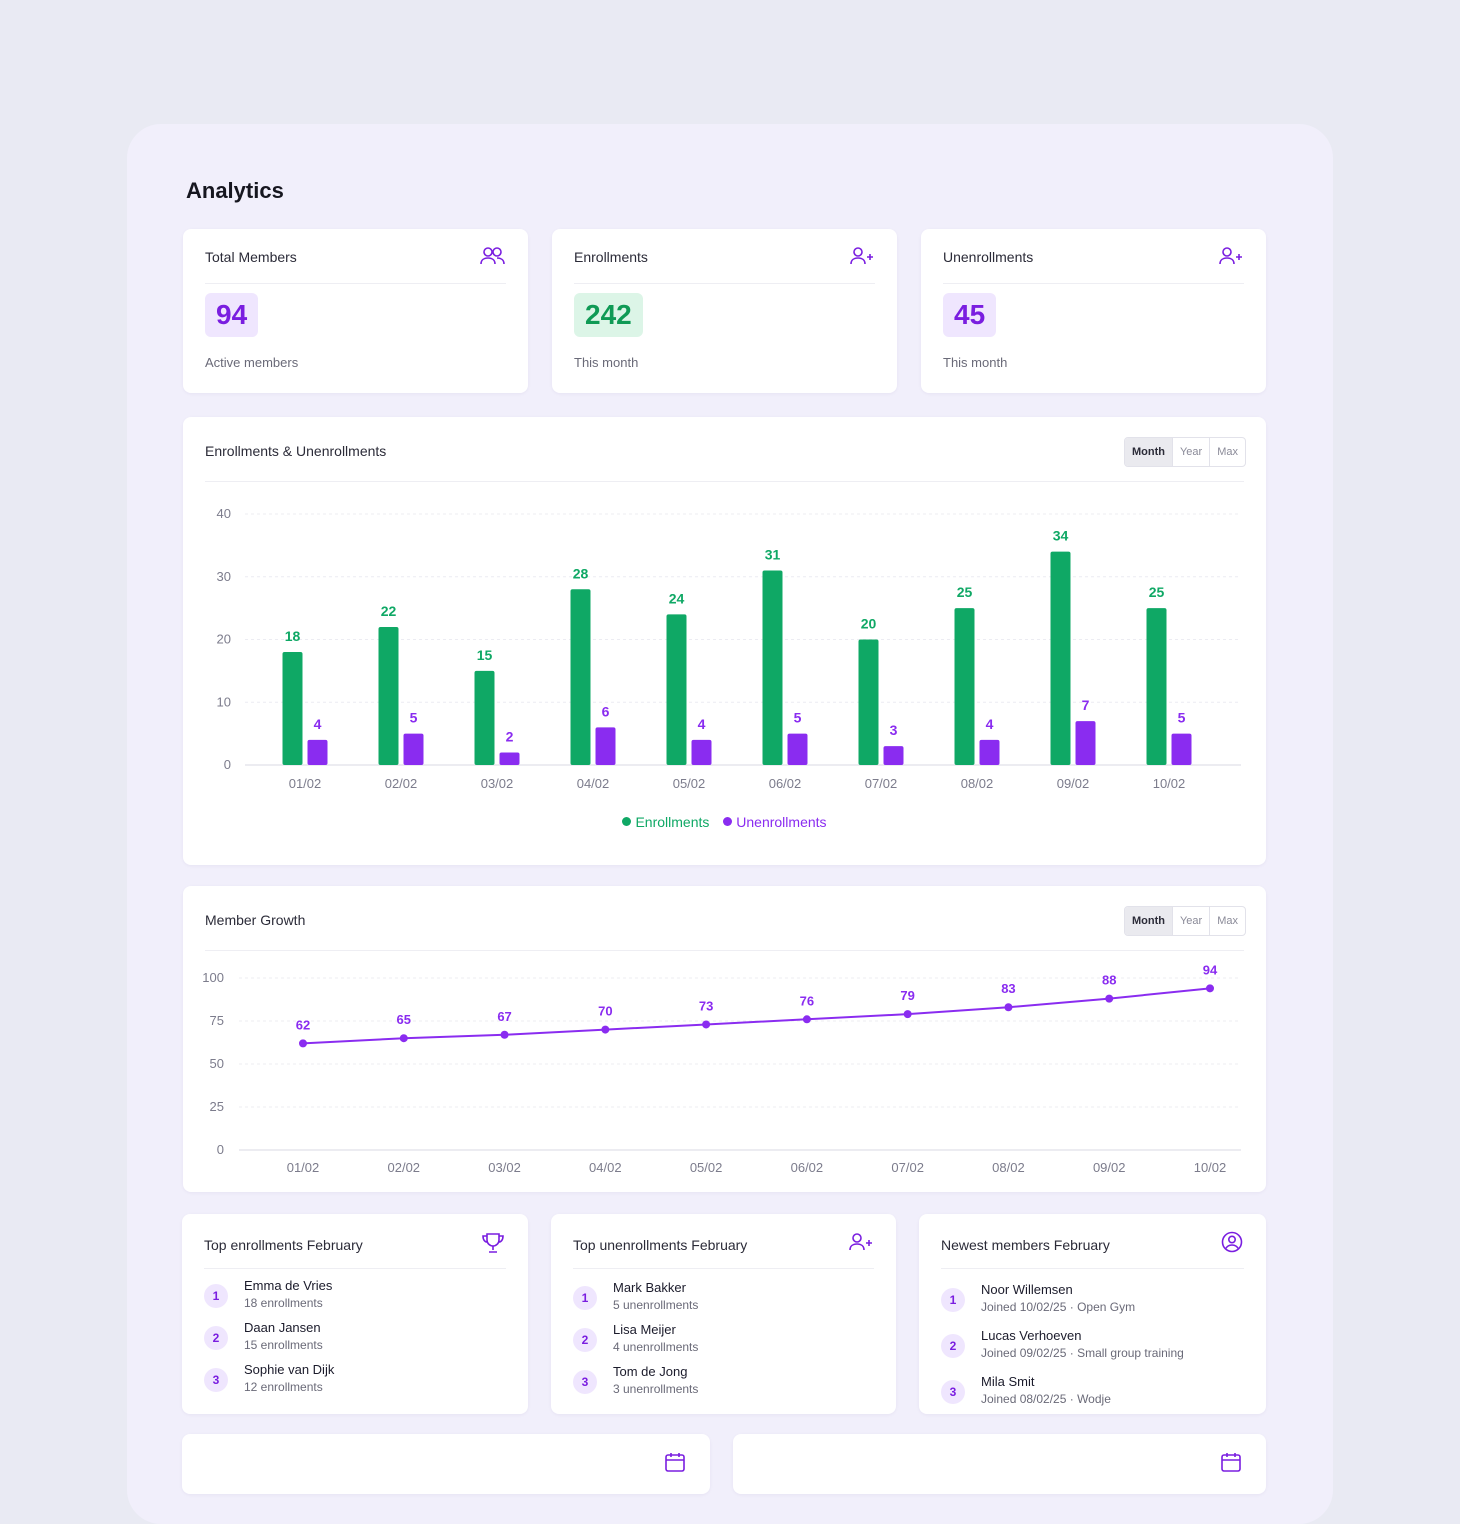 The image size is (1460, 1524). I want to click on member-detail: 12 enrollments, so click(283, 1387).